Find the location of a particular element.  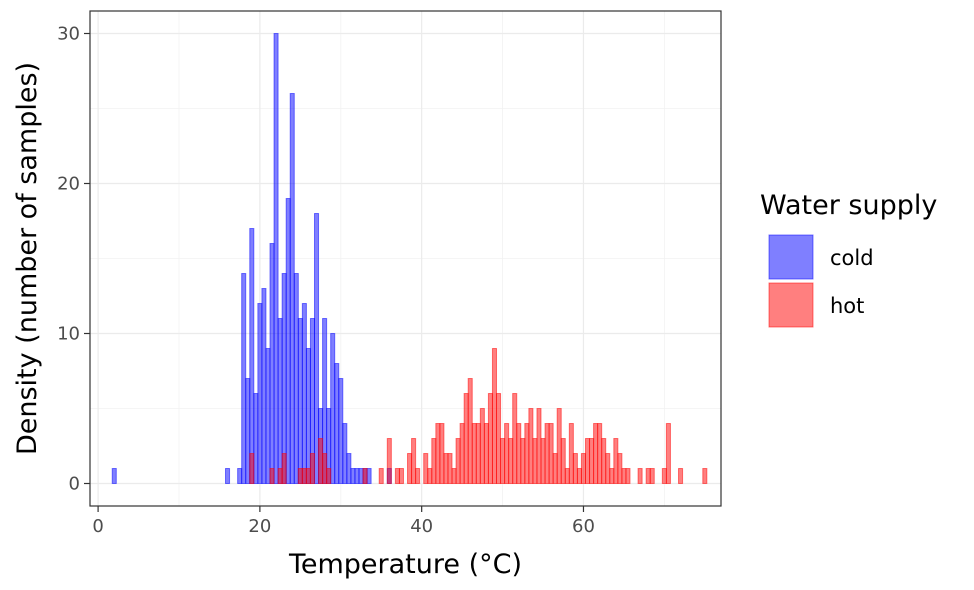

legend-swatch-cold is located at coordinates (791, 257).